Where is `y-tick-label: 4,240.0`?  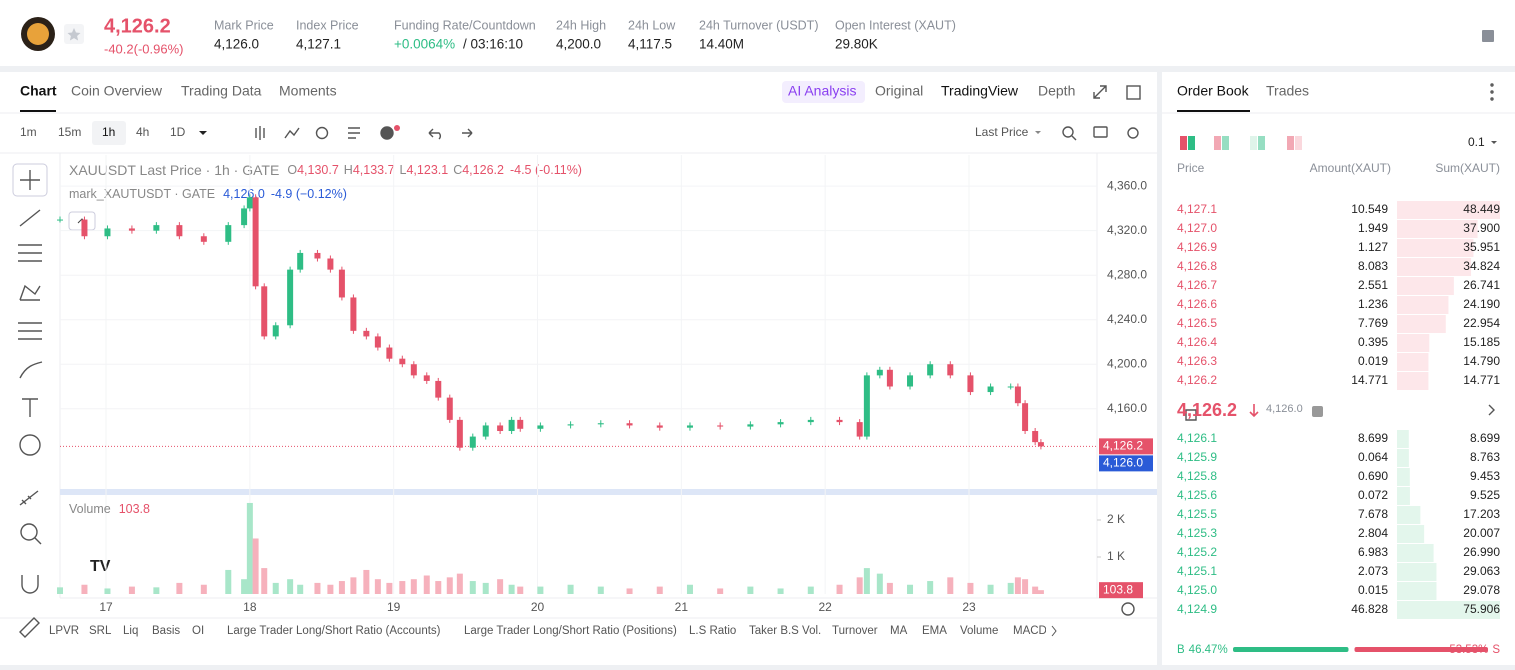
y-tick-label: 4,240.0 is located at coordinates (1127, 319).